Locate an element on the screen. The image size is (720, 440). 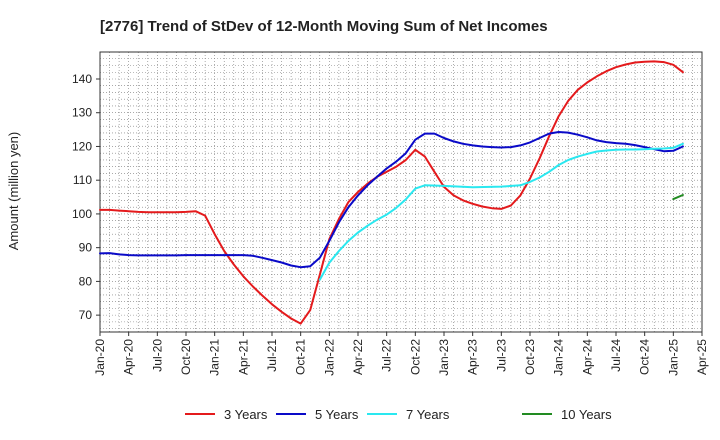
x-tick-label: Jan-20 is located at coordinates (100, 357).